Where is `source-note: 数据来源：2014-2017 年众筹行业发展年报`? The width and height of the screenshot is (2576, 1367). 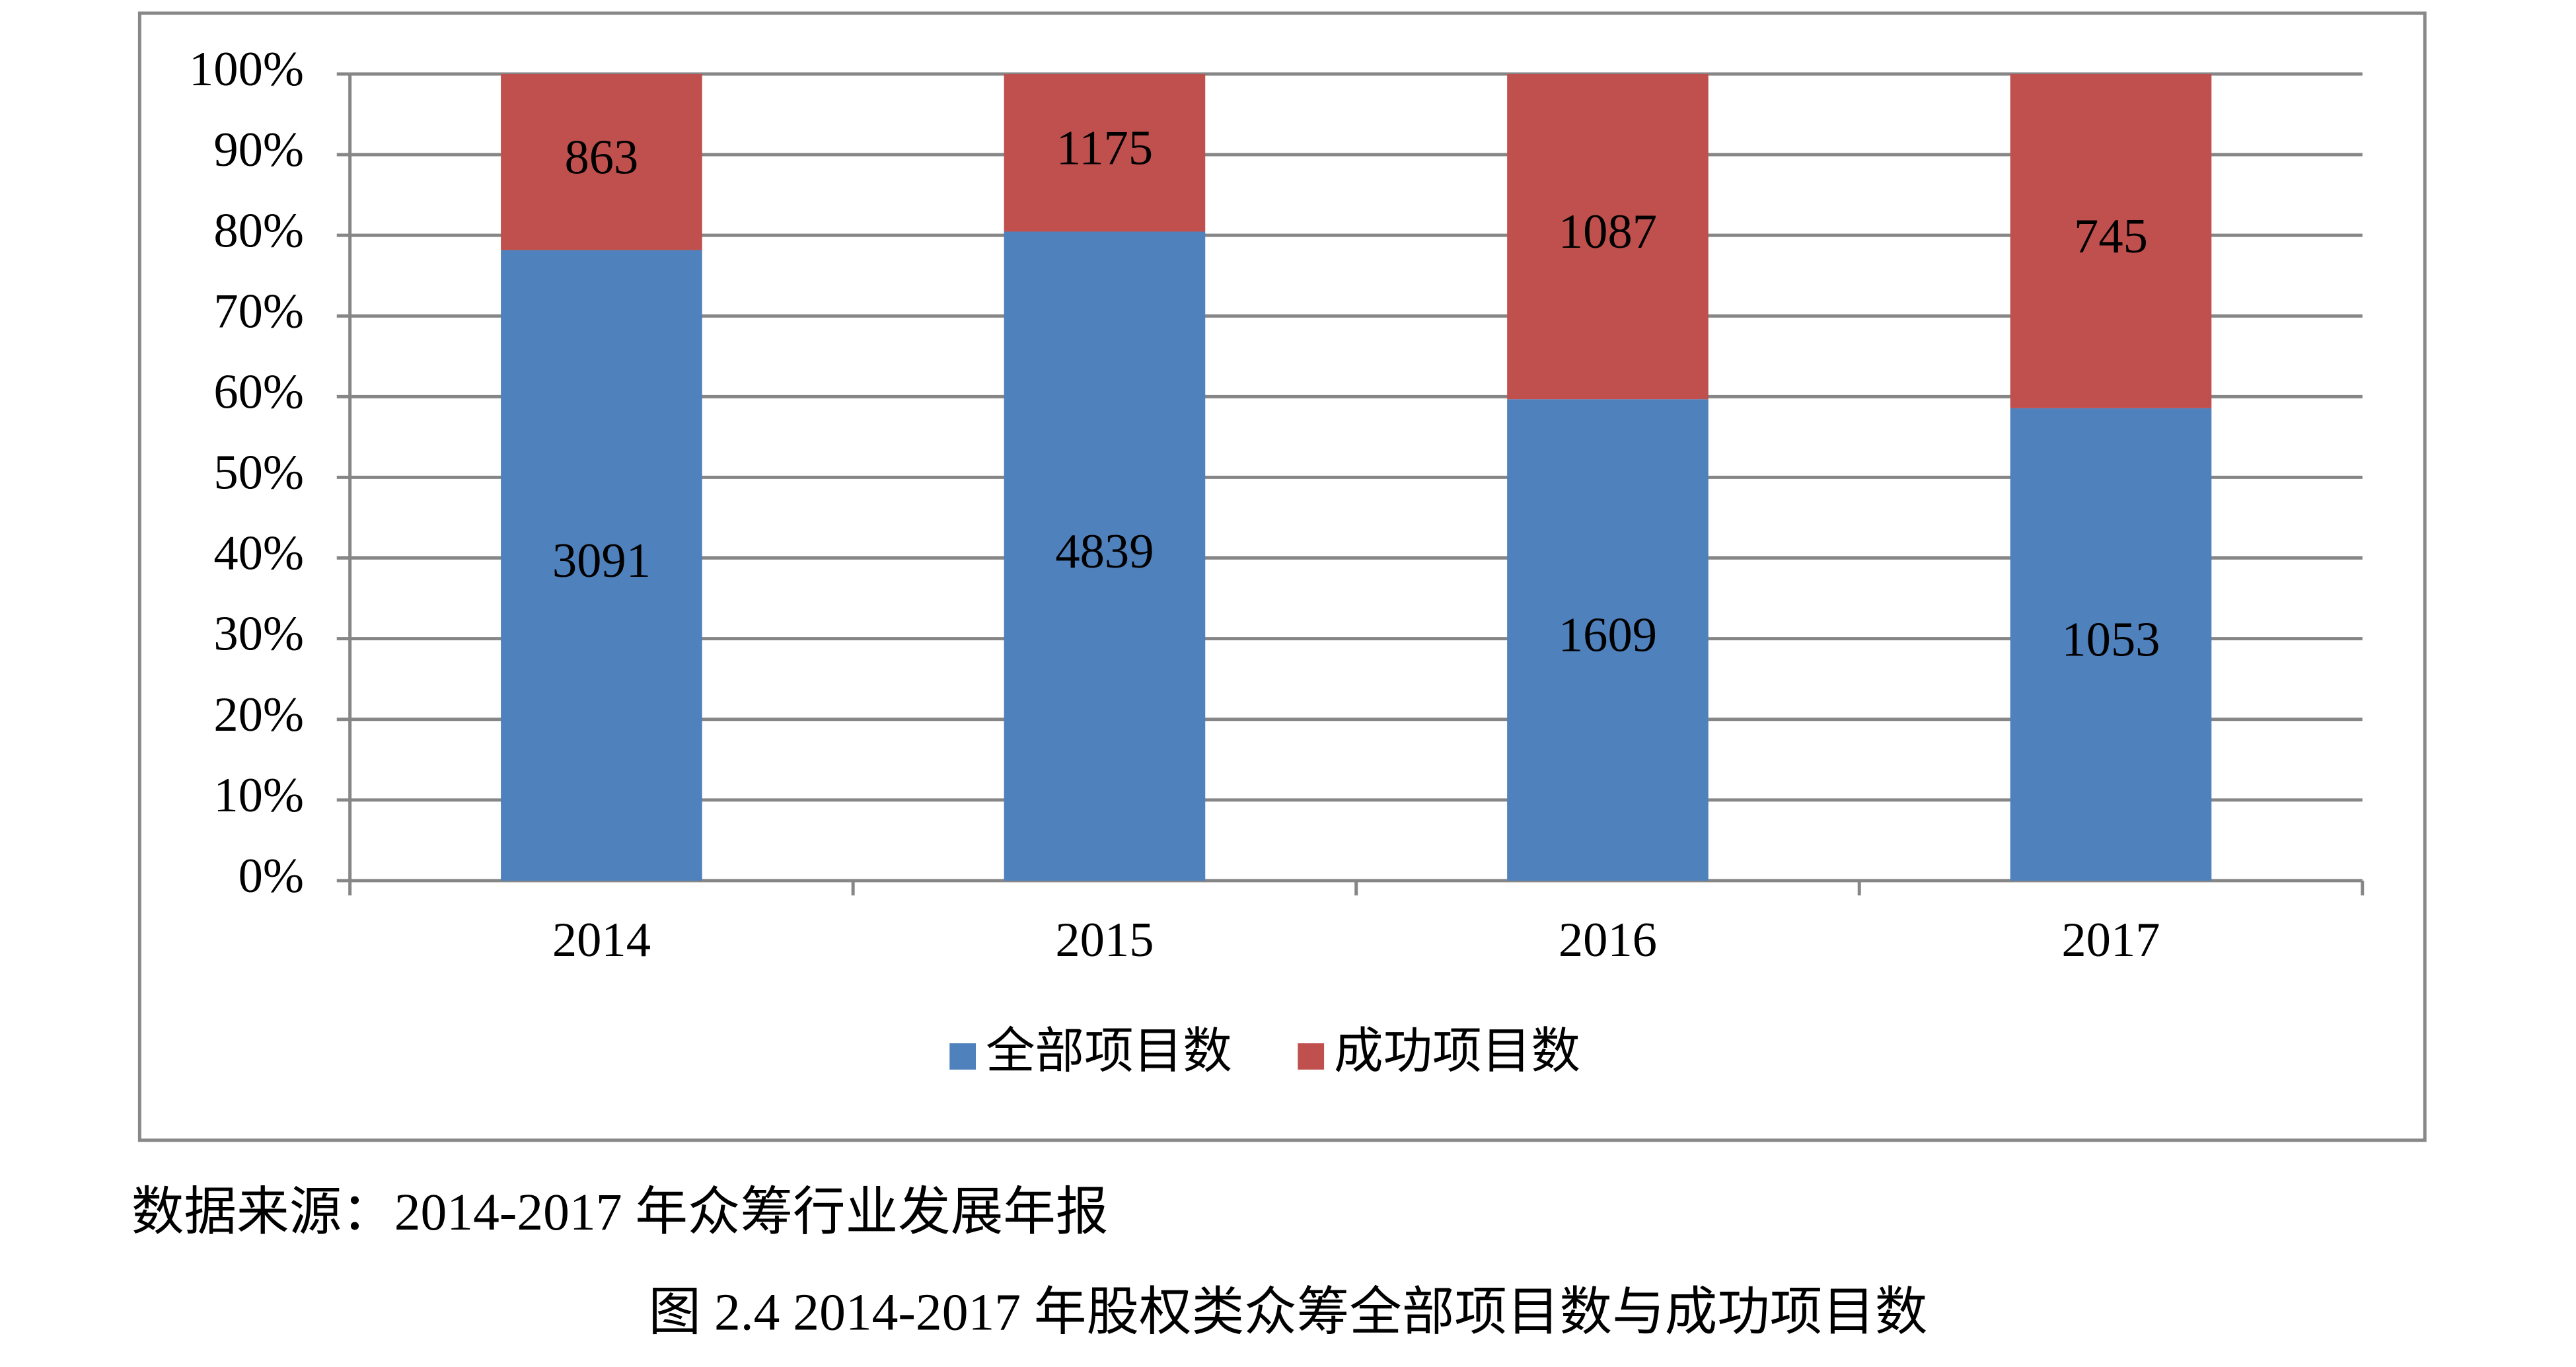 source-note: 数据来源：2014-2017 年众筹行业发展年报 is located at coordinates (620, 1212).